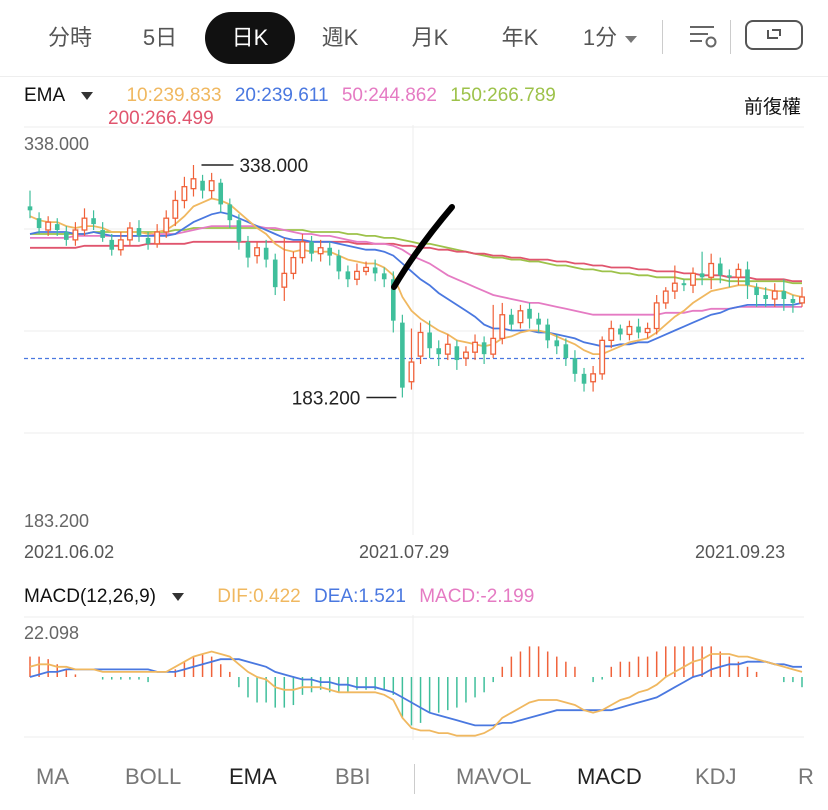 This screenshot has height=810, width=828. Describe the element at coordinates (70, 38) in the screenshot. I see `tab-intraday: 分時` at that location.